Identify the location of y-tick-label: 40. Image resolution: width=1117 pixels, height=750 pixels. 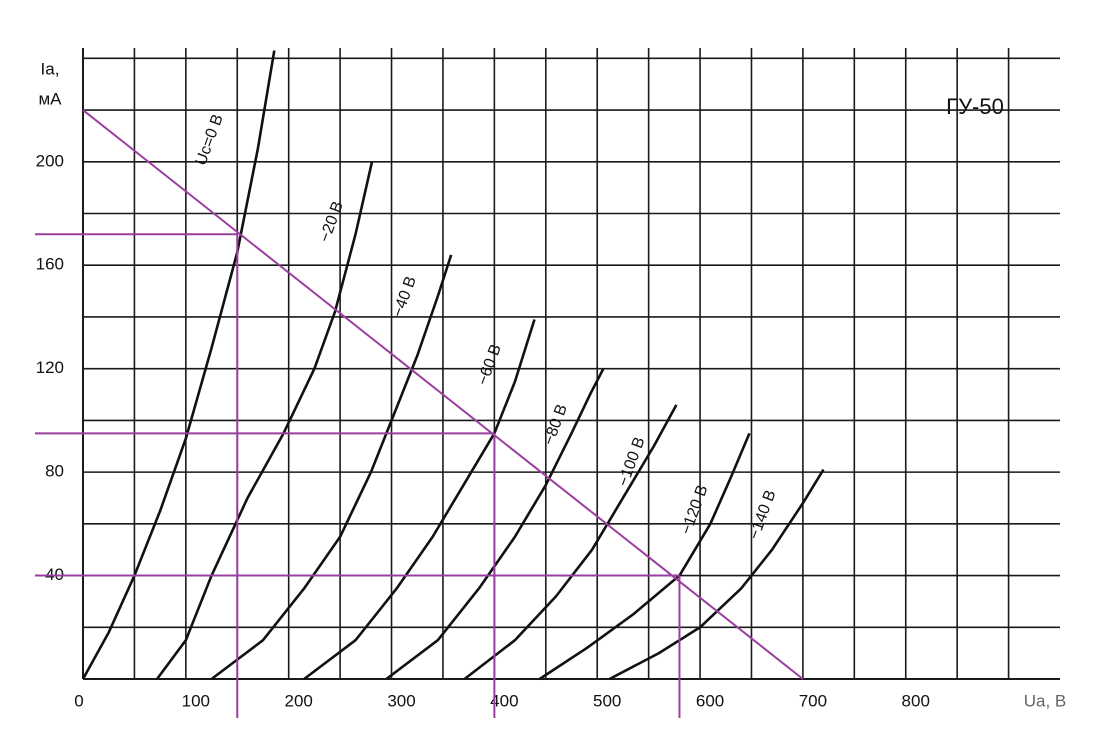
(54, 574).